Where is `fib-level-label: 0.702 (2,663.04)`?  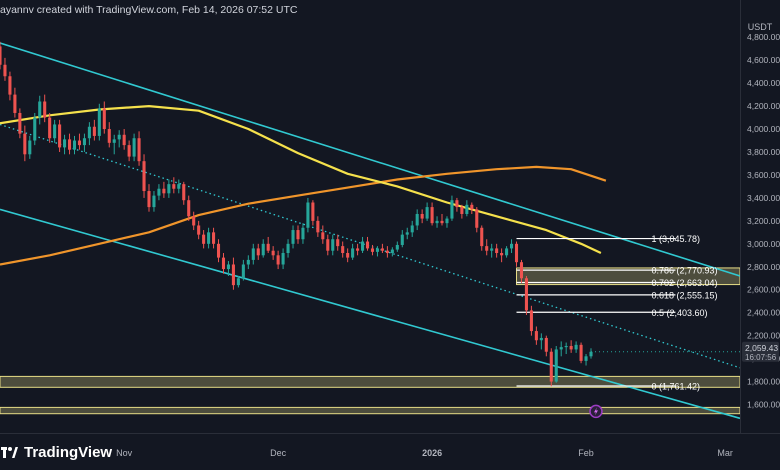
fib-level-label: 0.702 (2,663.04) is located at coordinates (685, 283).